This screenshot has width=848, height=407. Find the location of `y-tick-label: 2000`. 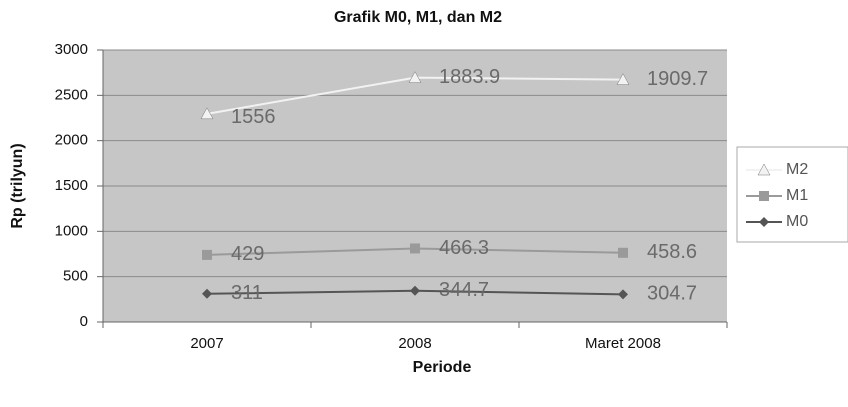

y-tick-label: 2000 is located at coordinates (71, 140).